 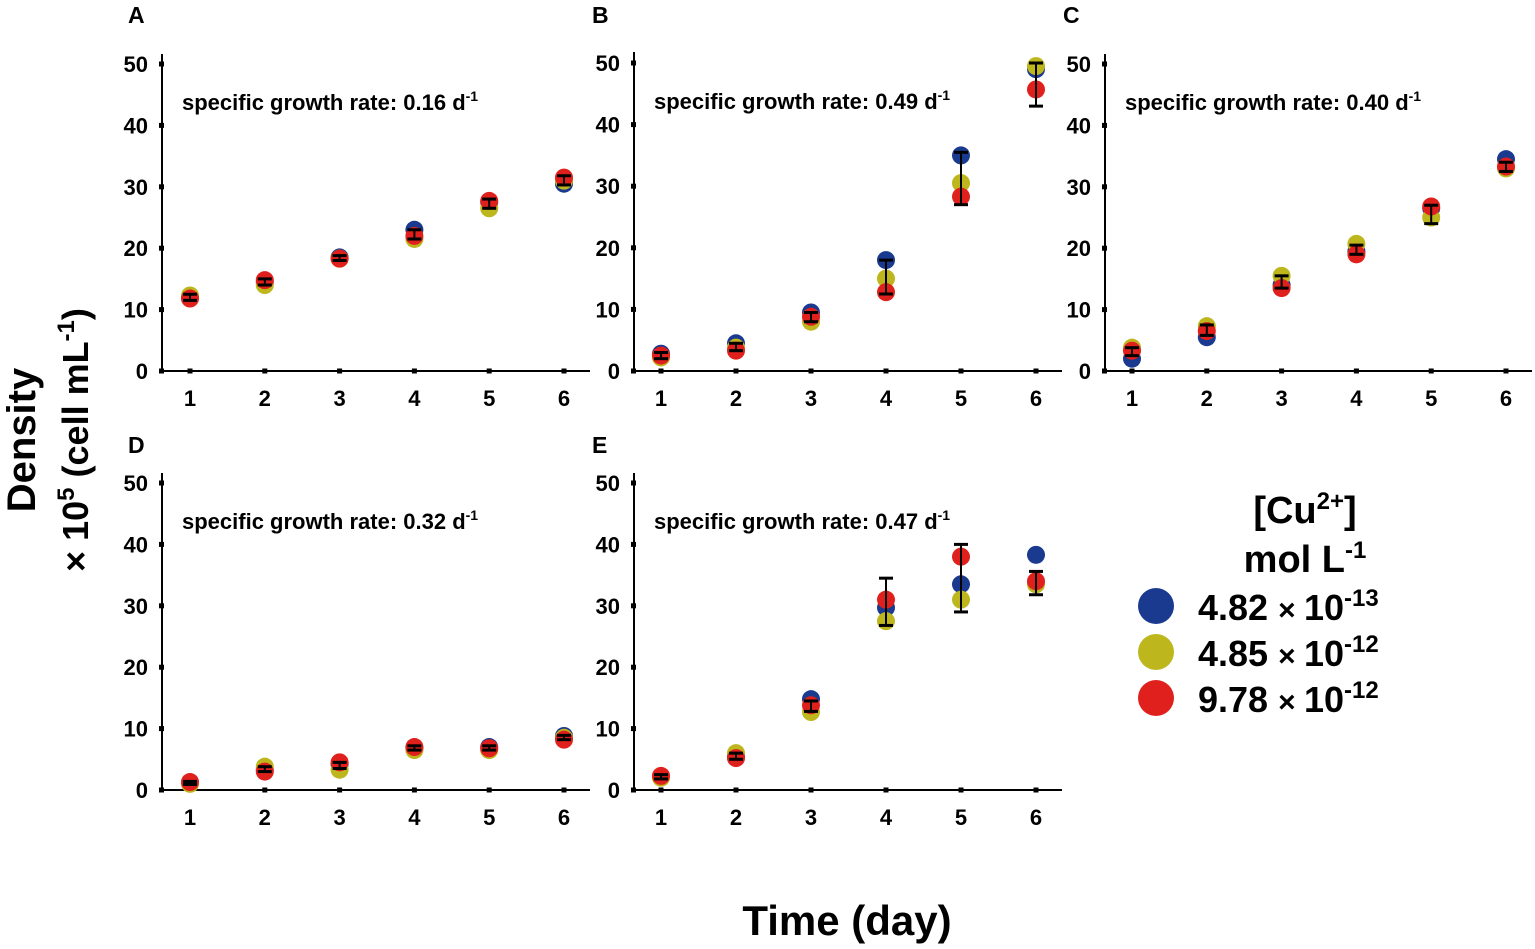 I want to click on y-axis-title-line1: Density, so click(x=22, y=439).